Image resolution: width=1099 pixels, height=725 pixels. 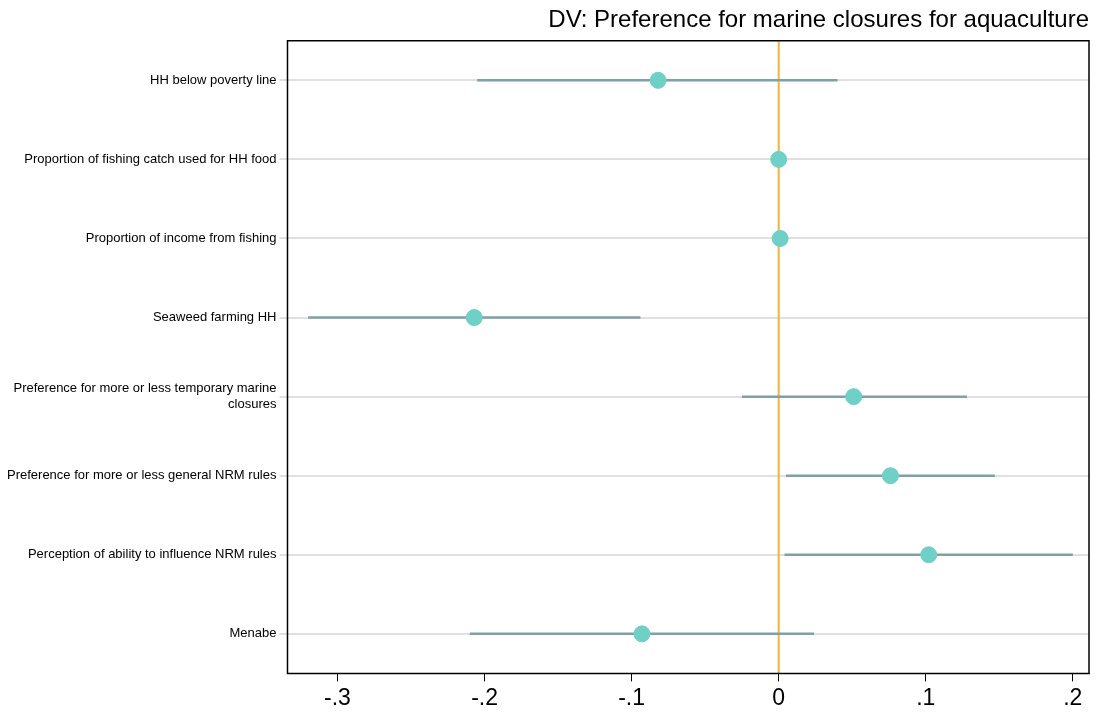 What do you see at coordinates (150, 158) in the screenshot?
I see `y-tick-label: Proportion of fishing catch used for HH food` at bounding box center [150, 158].